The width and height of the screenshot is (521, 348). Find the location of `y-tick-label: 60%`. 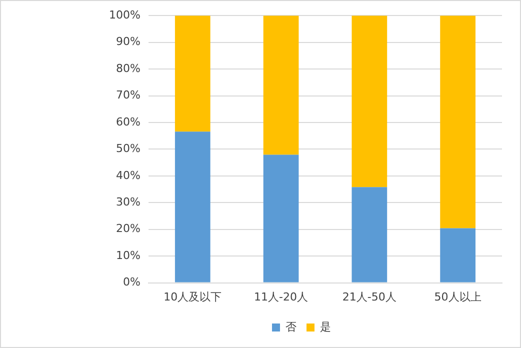

y-tick-label: 60% is located at coordinates (128, 121).